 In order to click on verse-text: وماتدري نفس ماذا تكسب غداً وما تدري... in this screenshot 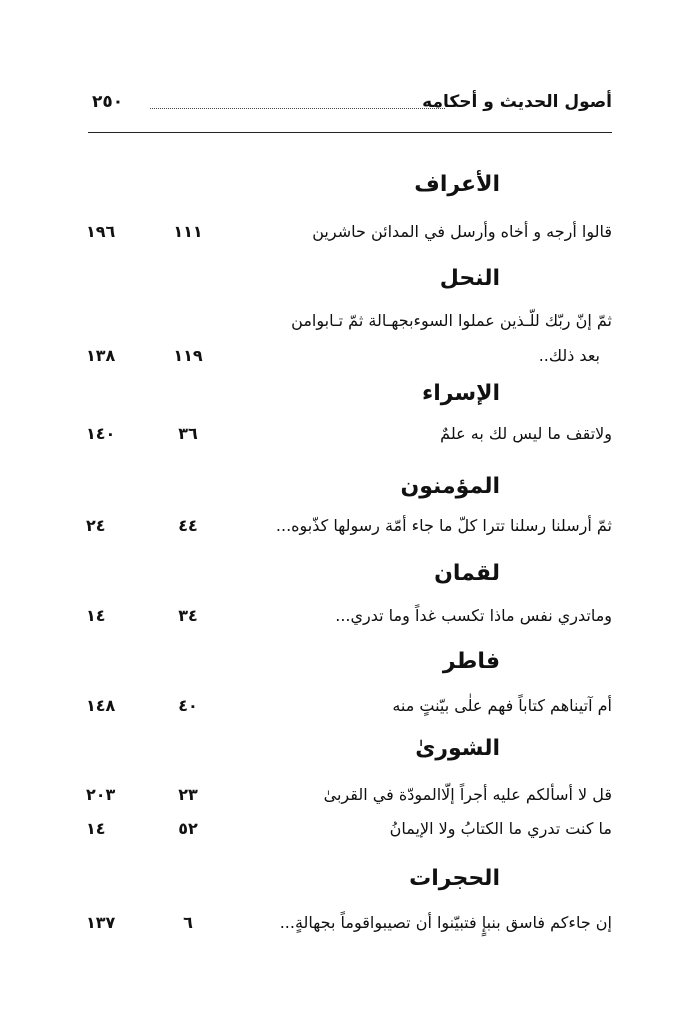, I will do `click(473, 615)`.